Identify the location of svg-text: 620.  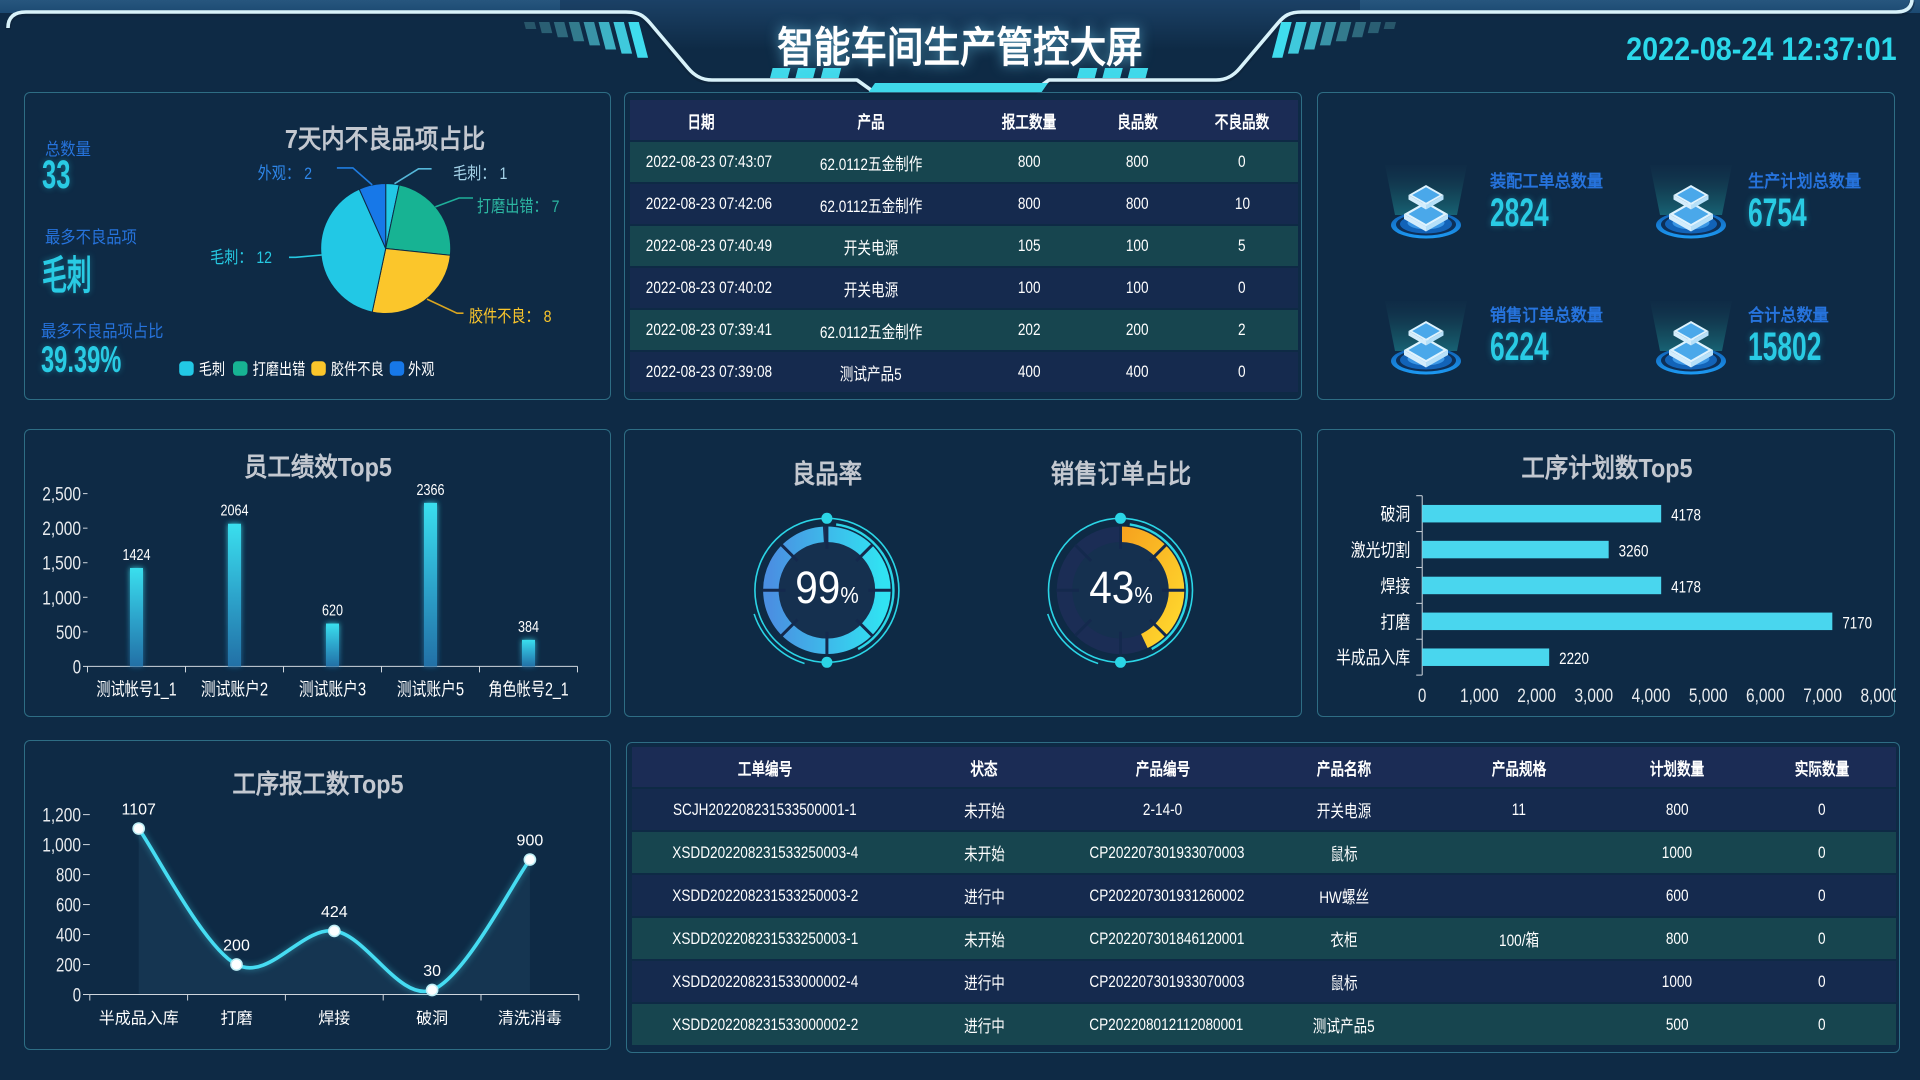
(332, 611).